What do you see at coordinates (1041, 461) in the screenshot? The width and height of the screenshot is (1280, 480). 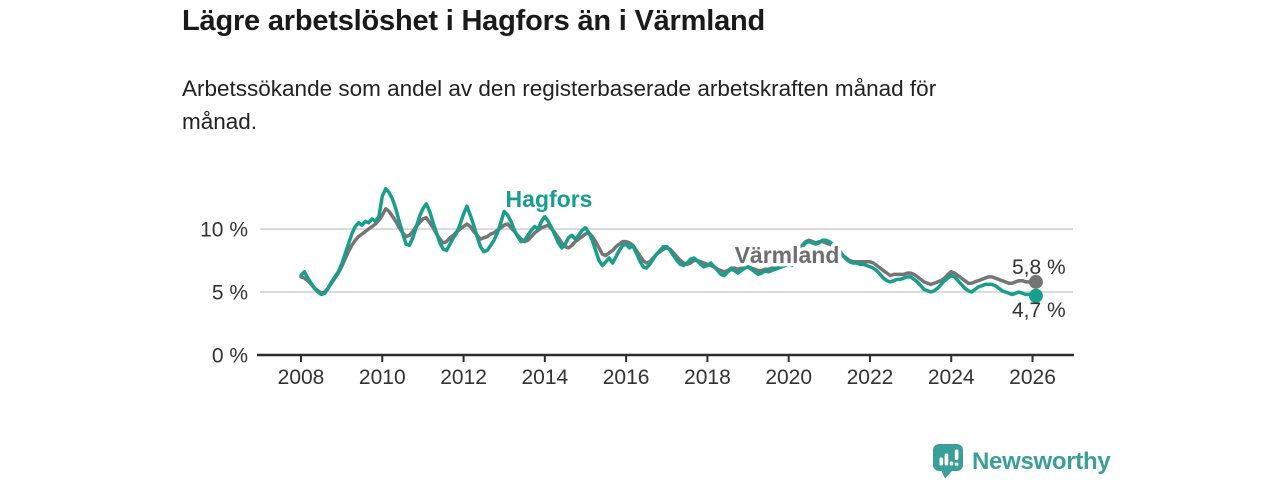 I see `newsworthy-wordmark: Newsworthy` at bounding box center [1041, 461].